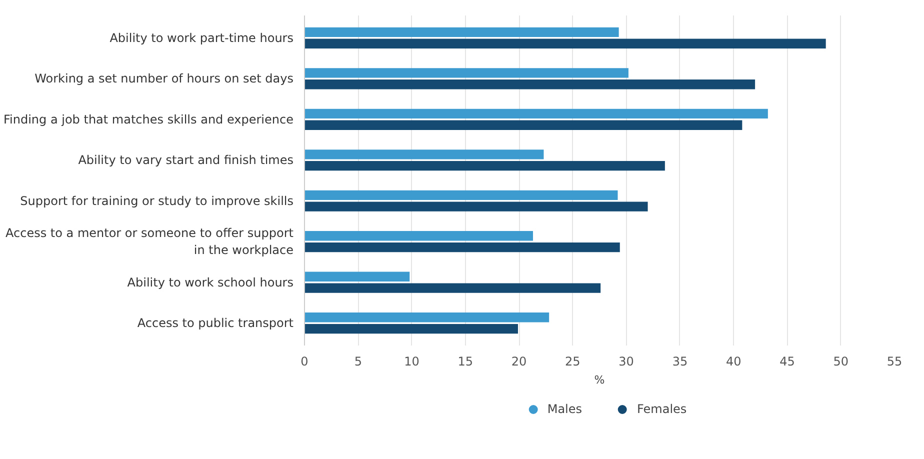 The image size is (924, 459). What do you see at coordinates (358, 361) in the screenshot?
I see `x-tick-label: 5` at bounding box center [358, 361].